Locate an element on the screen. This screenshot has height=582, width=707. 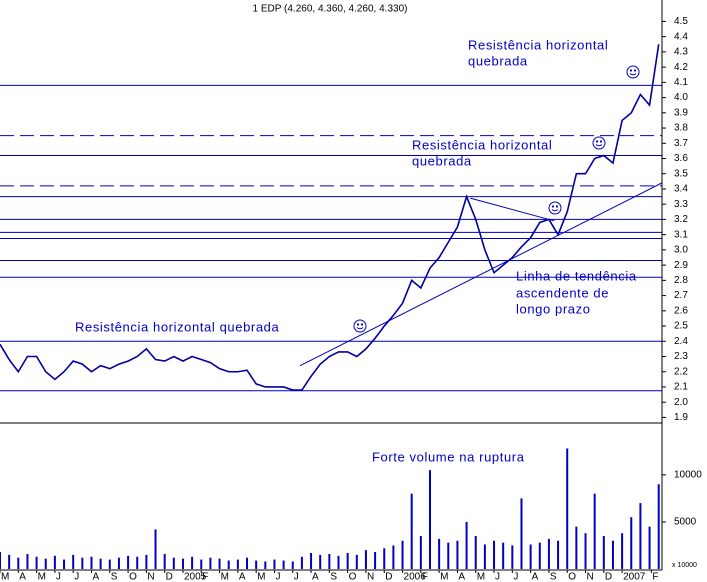
y-tick-label: 3.1 is located at coordinates (681, 234).